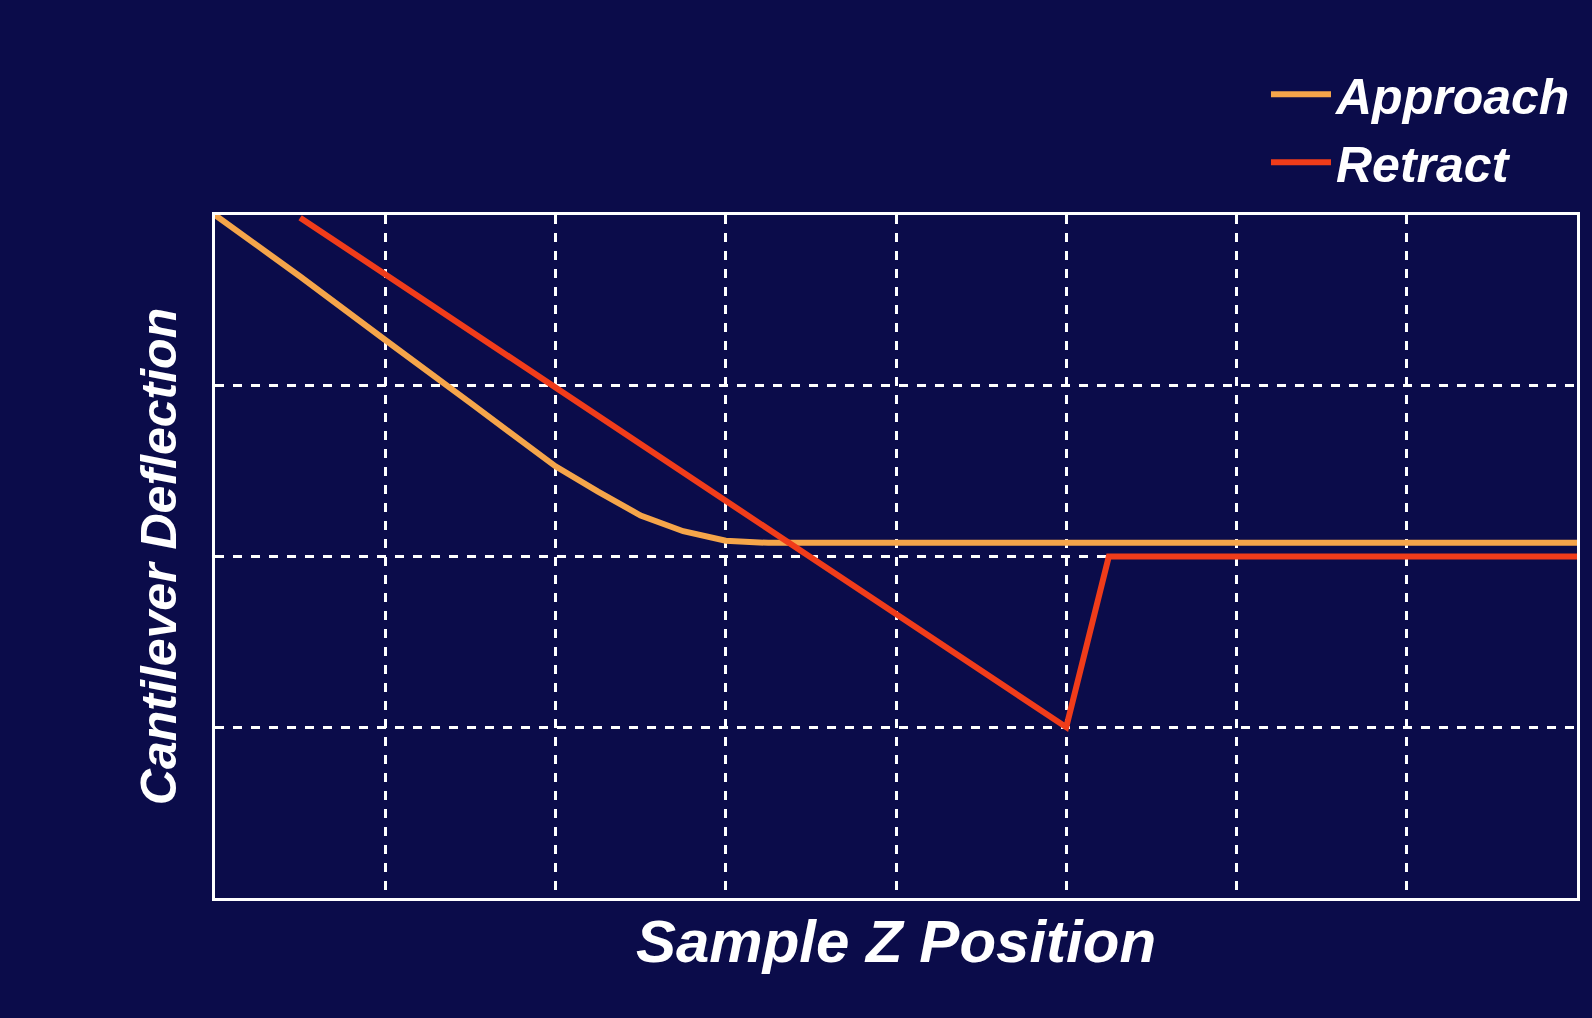  What do you see at coordinates (1423, 164) in the screenshot?
I see `legend-label: Retract` at bounding box center [1423, 164].